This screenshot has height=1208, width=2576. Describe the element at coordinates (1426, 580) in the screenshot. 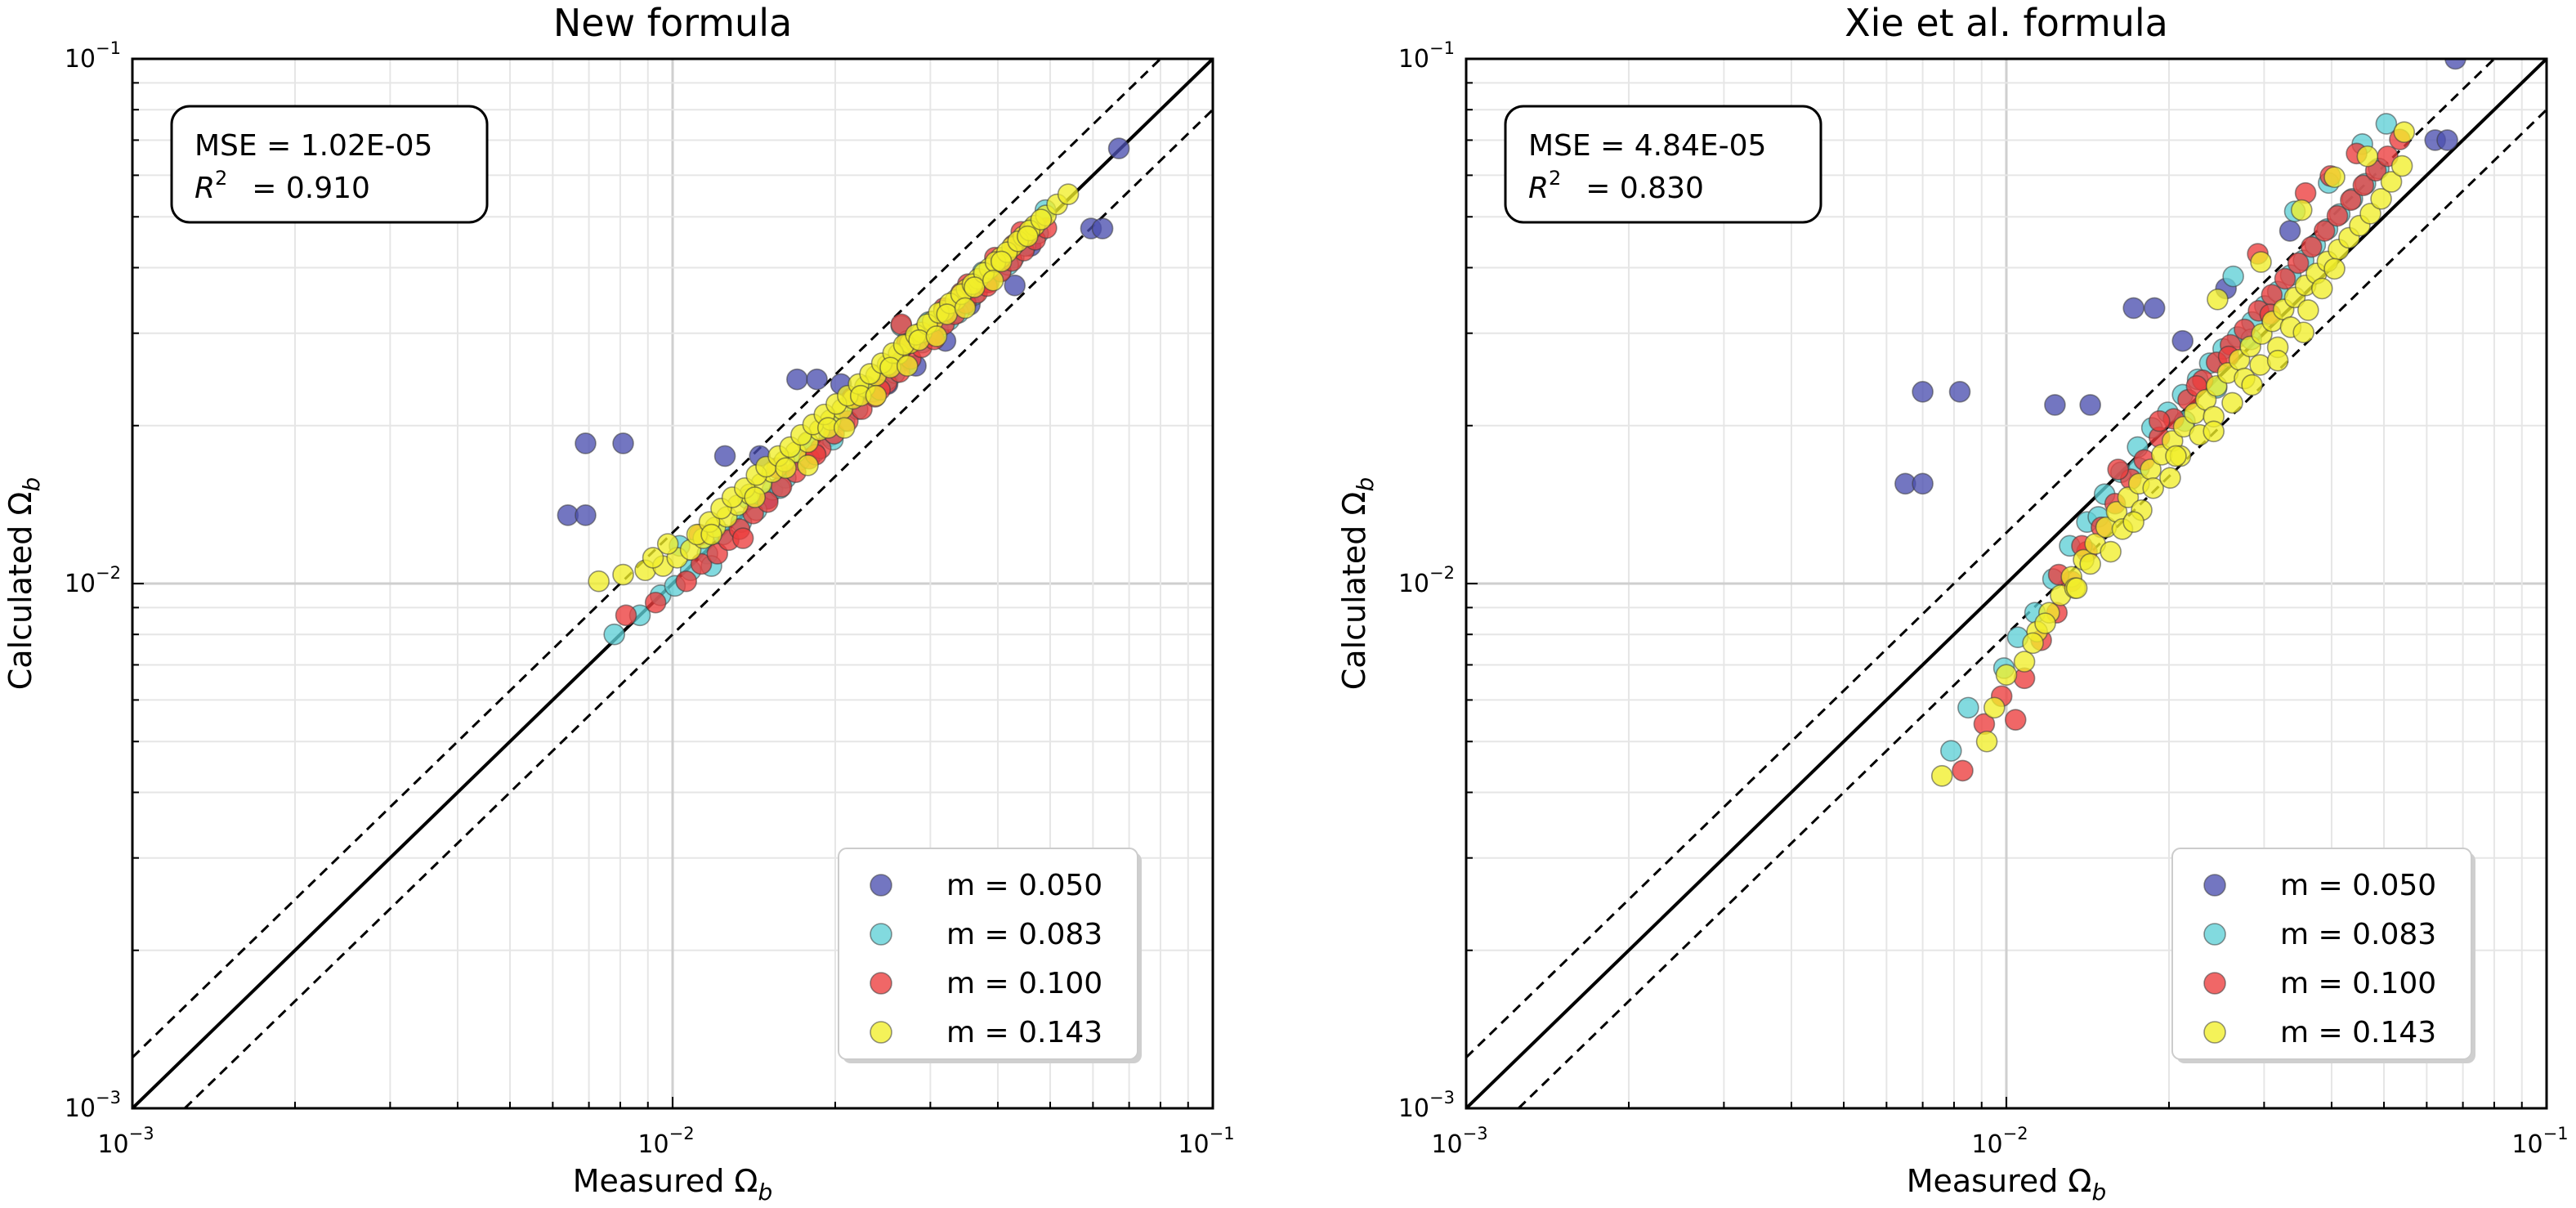

I see `y-tick-label: 10⁻²` at that location.